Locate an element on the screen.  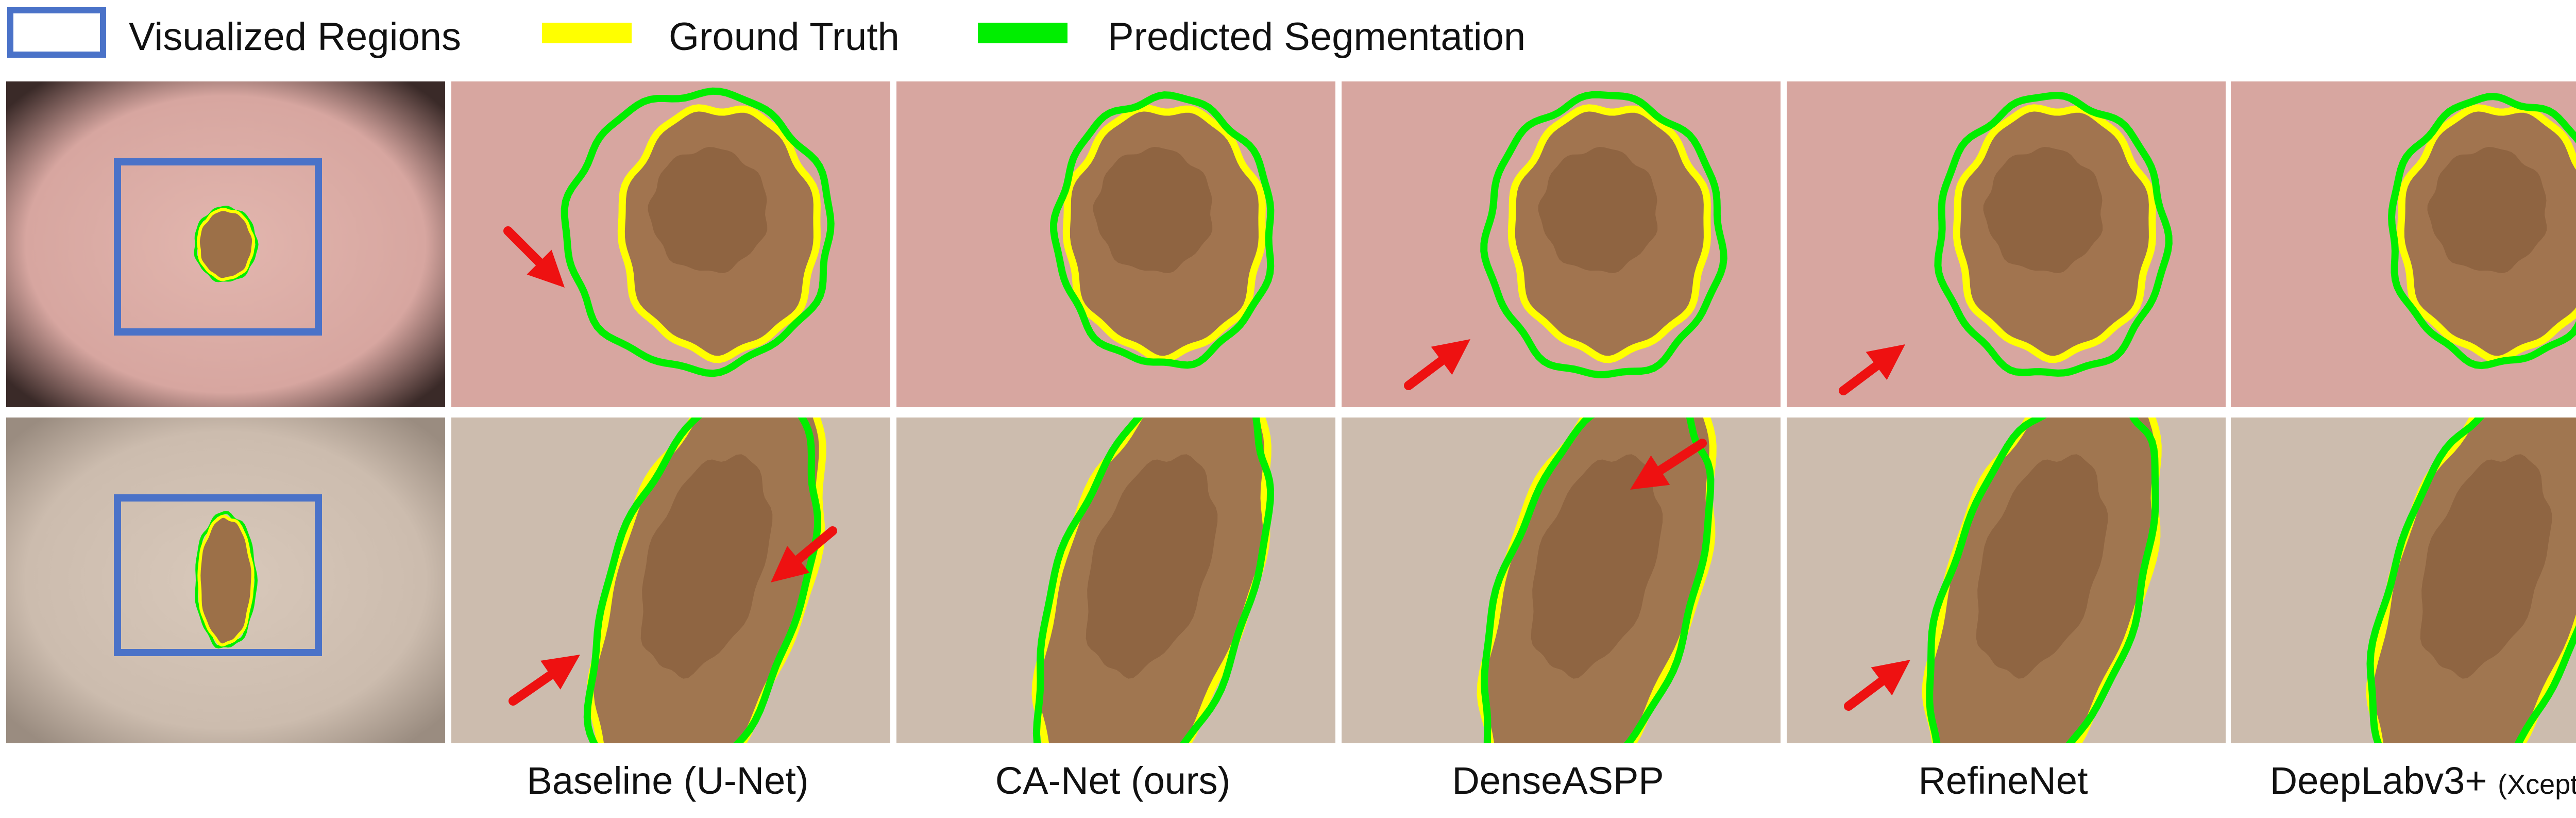
caption-deeplab: DeepLabv3+ (Xception) is located at coordinates (2398, 780).